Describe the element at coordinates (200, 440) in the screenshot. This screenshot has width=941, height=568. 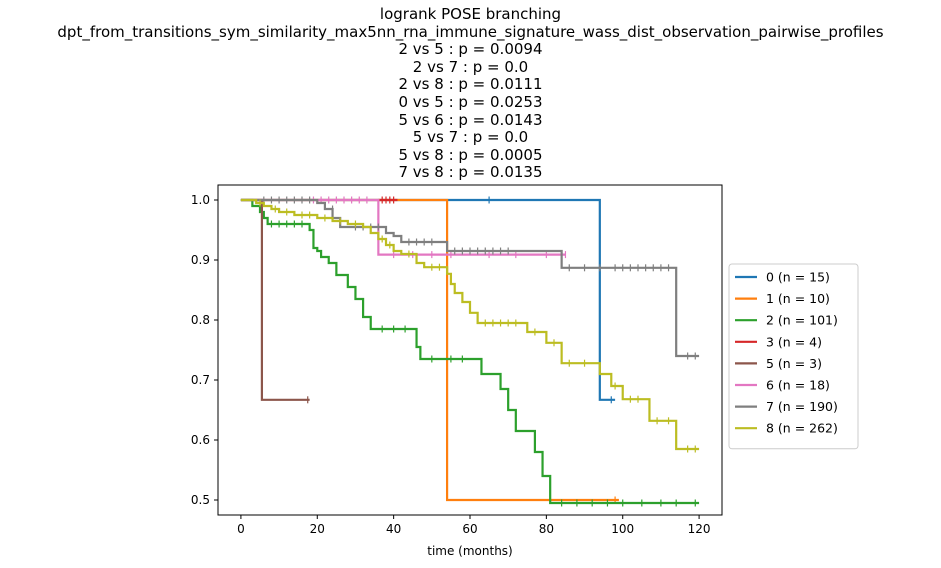
I see `y-tick-label: 0.6` at that location.